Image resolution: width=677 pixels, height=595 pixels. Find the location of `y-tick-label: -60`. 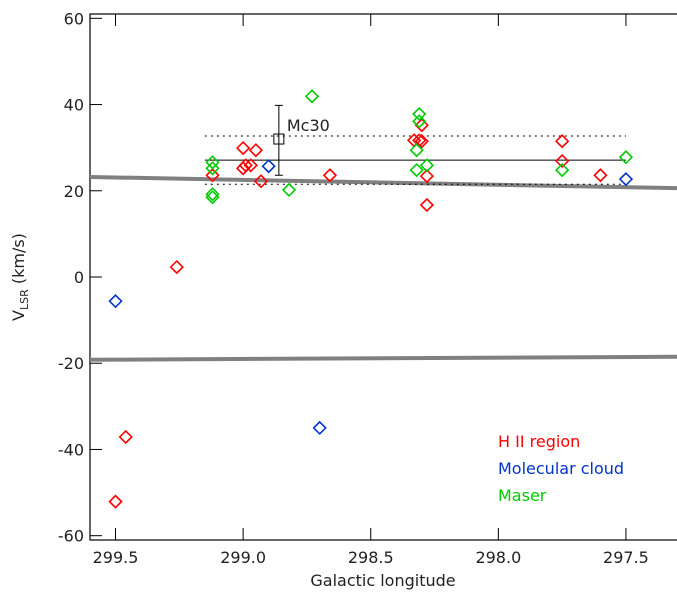

y-tick-label: -60 is located at coordinates (71, 536).